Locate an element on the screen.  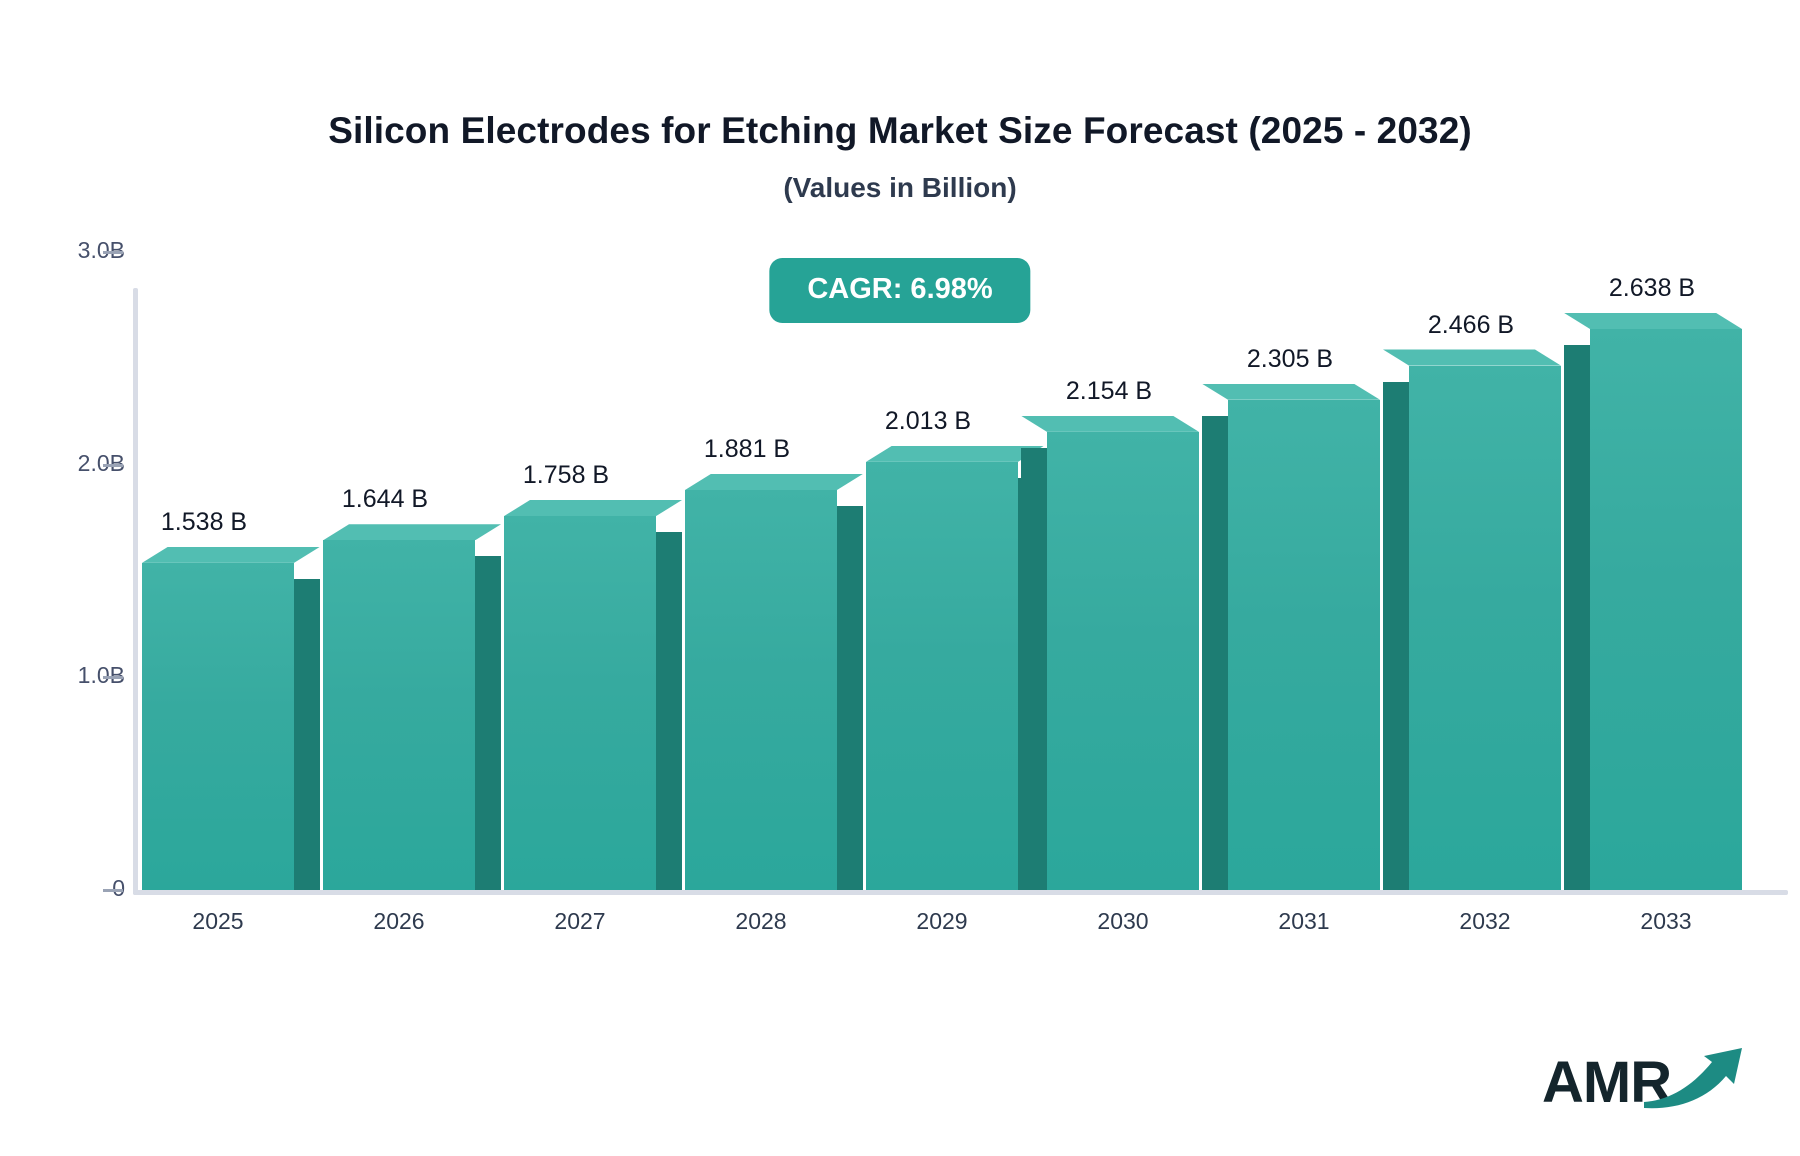
bar-2031 is located at coordinates (1291, 636).